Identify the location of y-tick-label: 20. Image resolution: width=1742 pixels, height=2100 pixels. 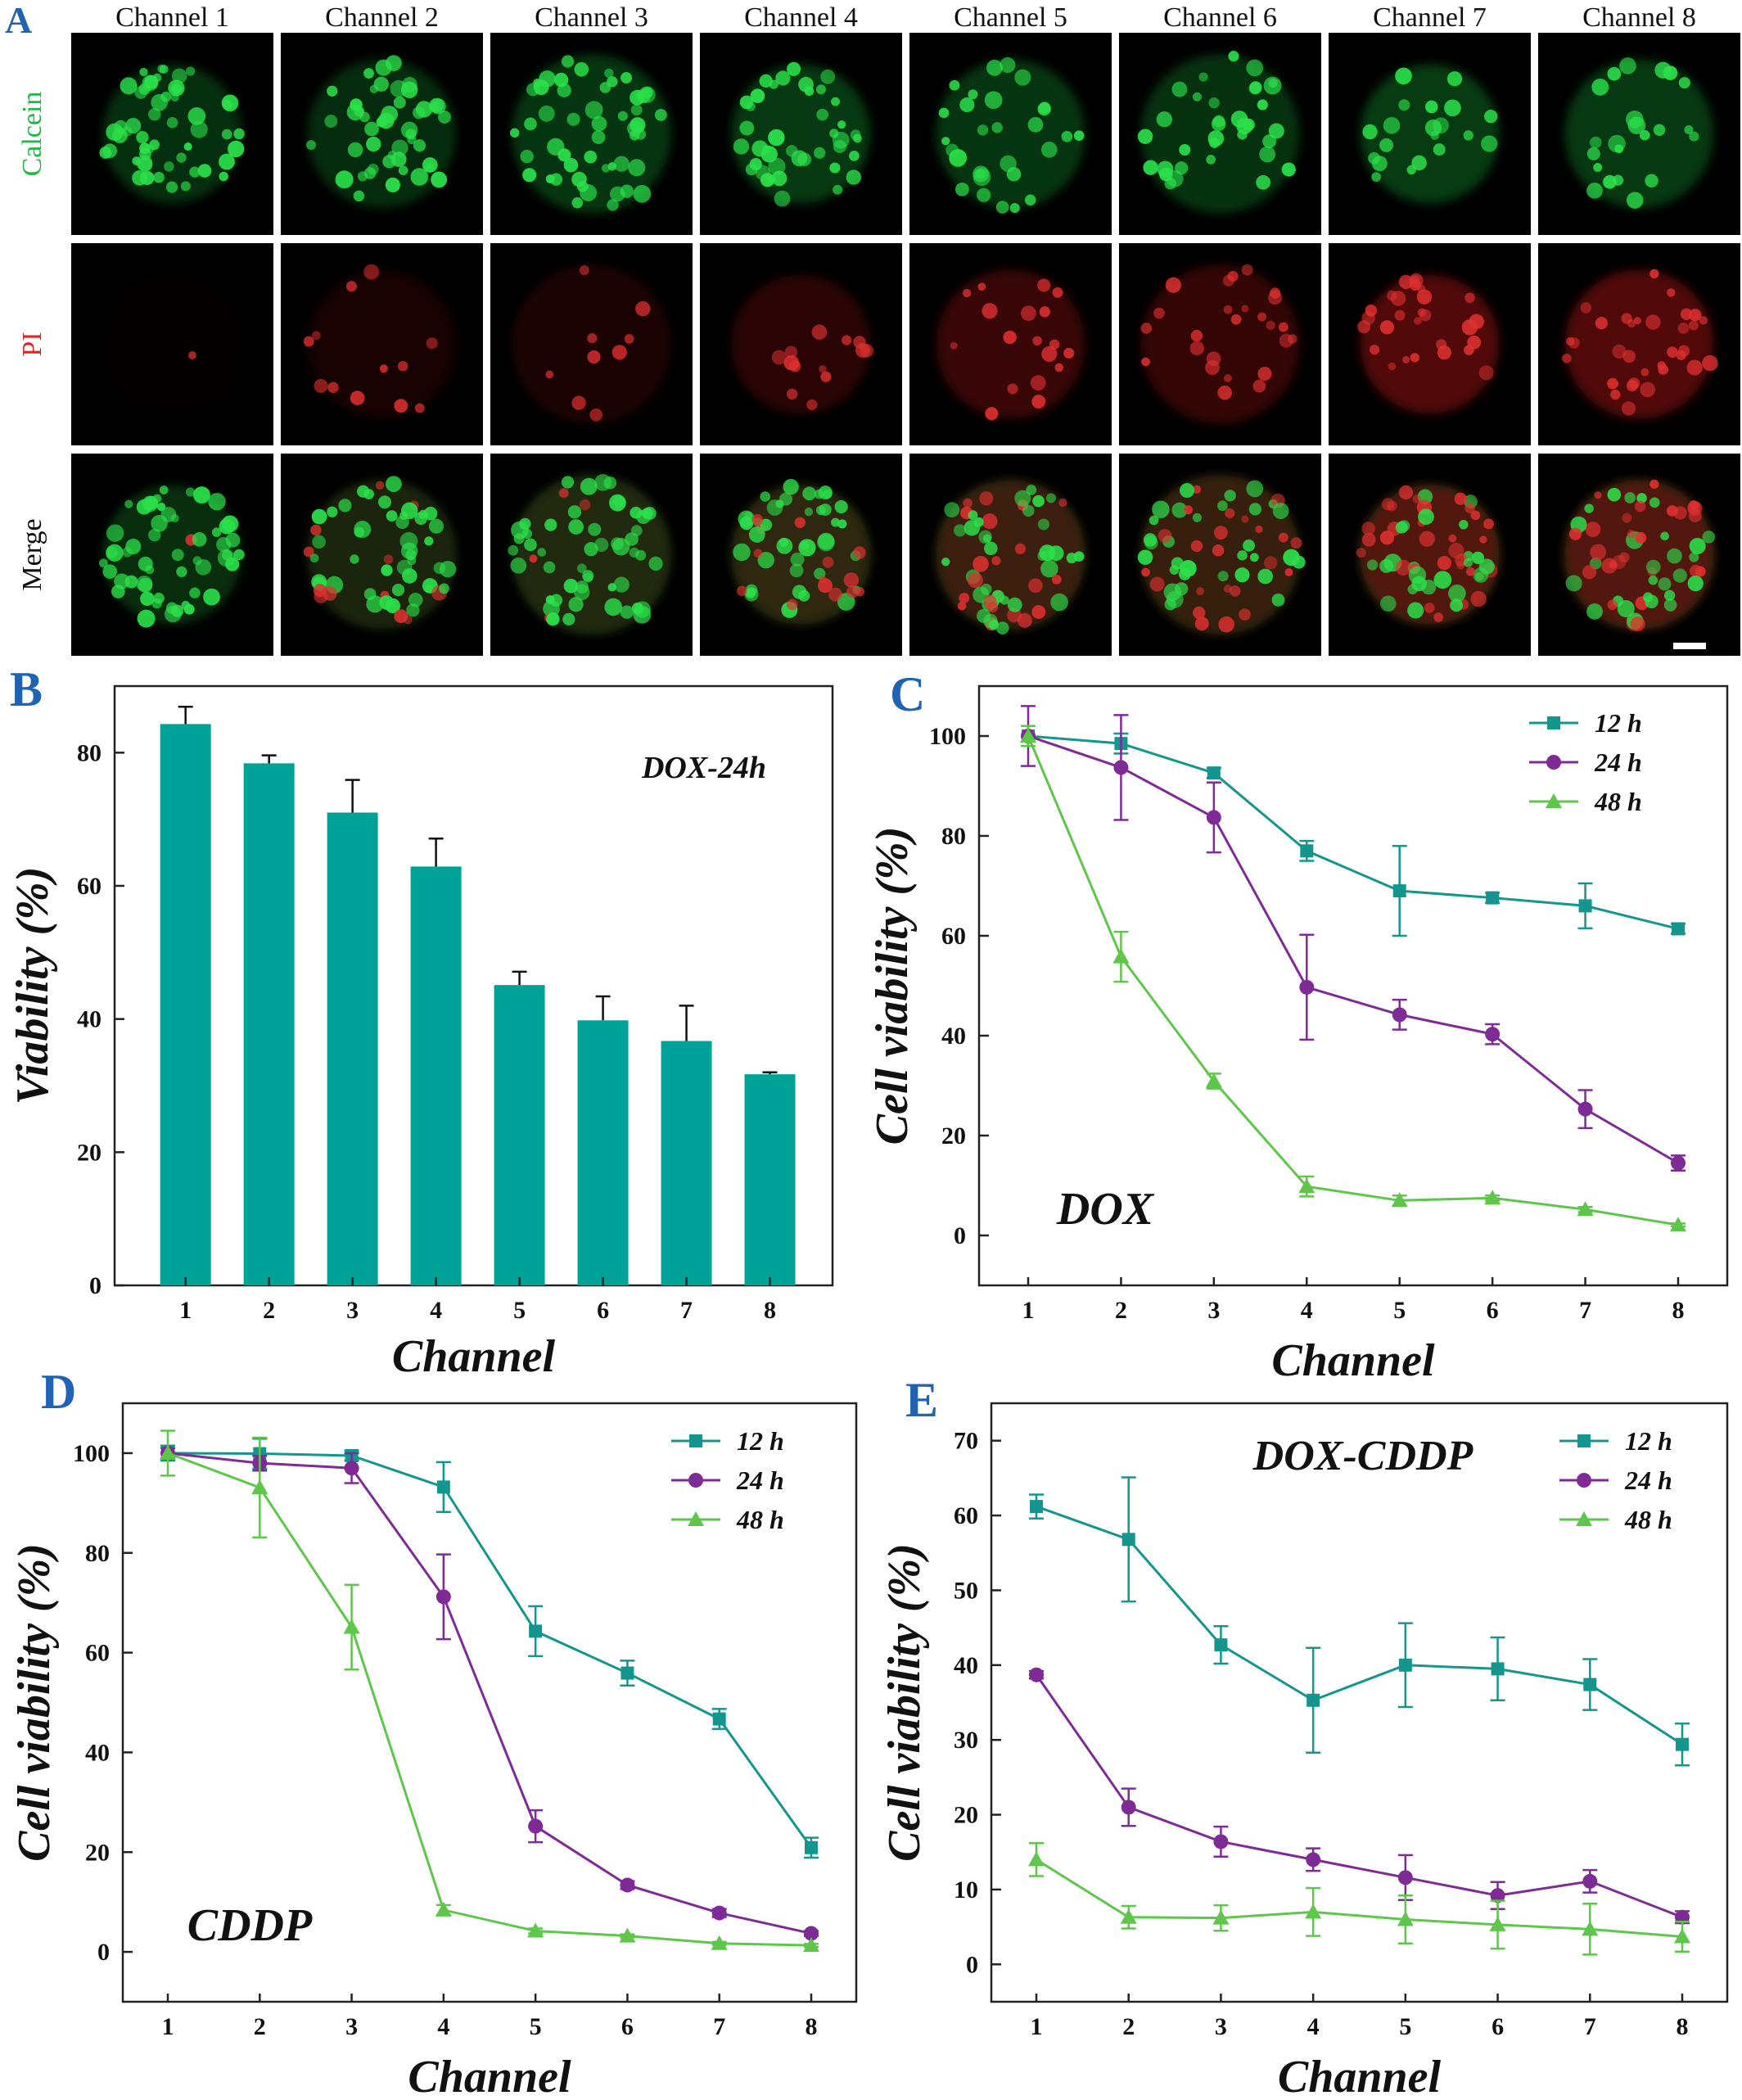
(966, 1816).